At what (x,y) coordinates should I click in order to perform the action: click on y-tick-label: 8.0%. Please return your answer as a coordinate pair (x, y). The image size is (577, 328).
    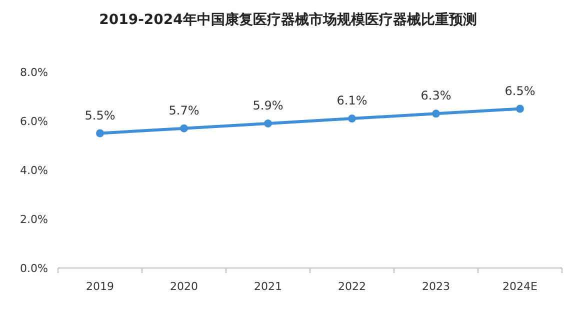
    Looking at the image, I should click on (34, 72).